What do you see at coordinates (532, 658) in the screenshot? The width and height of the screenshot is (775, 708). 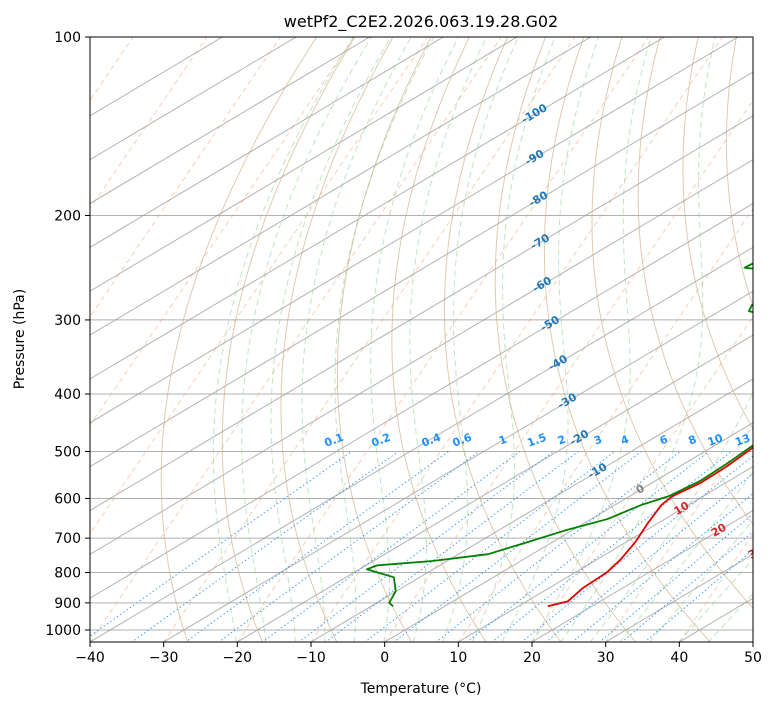 I see `x-tick-label: 20` at bounding box center [532, 658].